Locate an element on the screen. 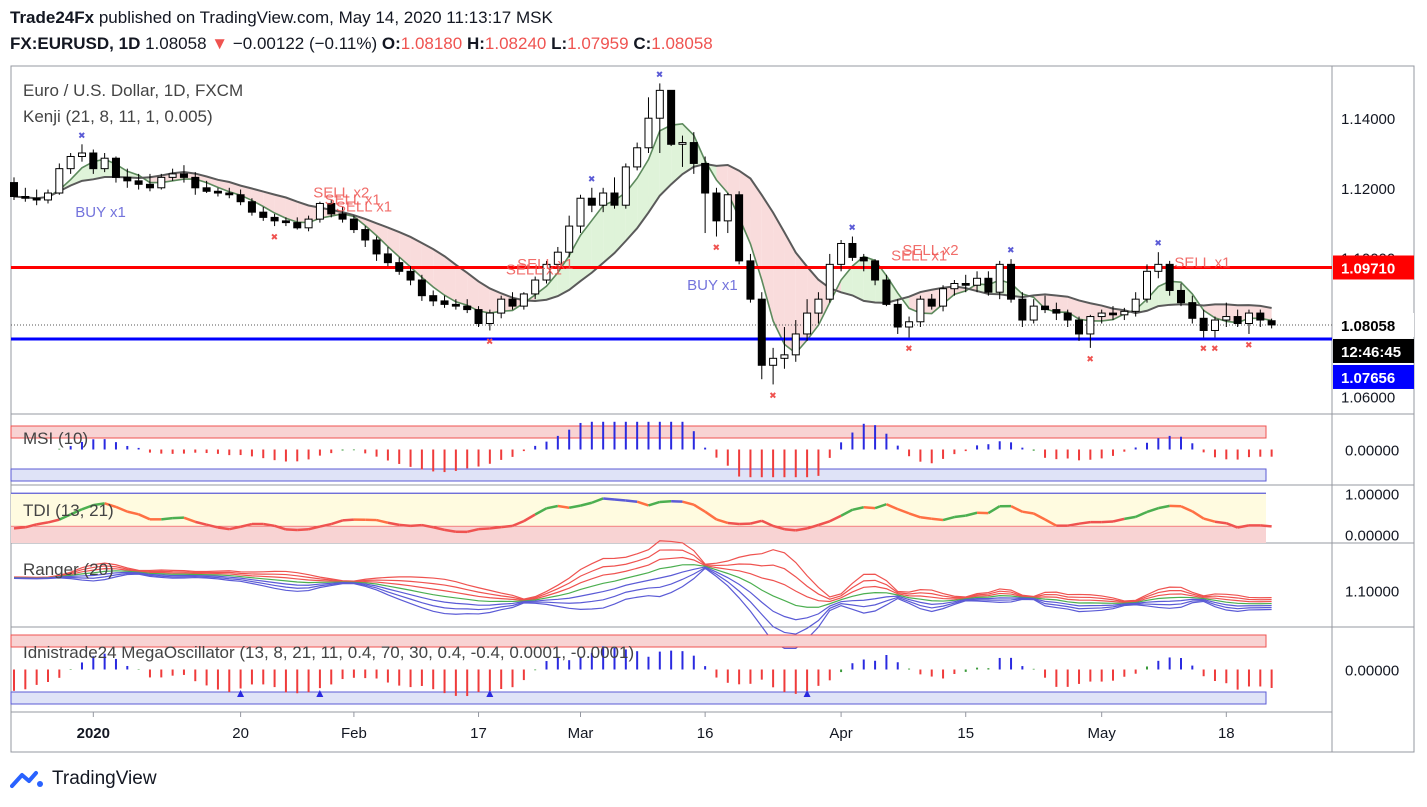 This screenshot has width=1427, height=807. publisher-name: Trade24Fx is located at coordinates (52, 17).